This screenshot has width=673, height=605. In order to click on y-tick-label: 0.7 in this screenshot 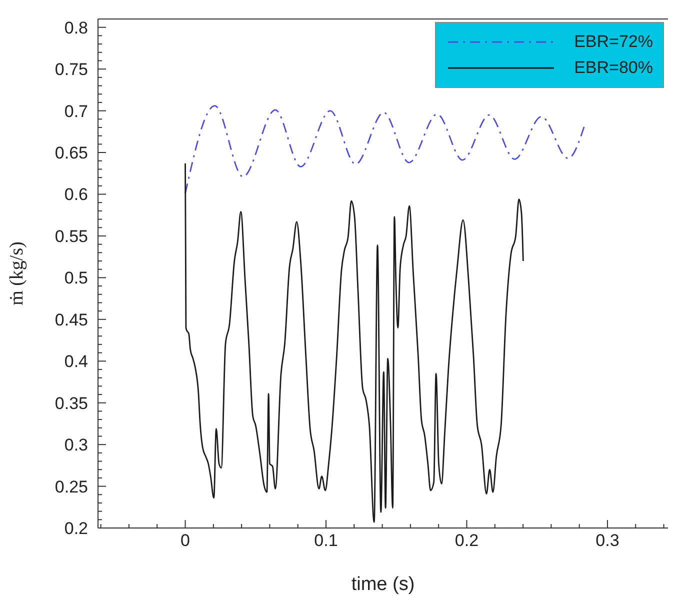, I will do `click(76, 111)`.